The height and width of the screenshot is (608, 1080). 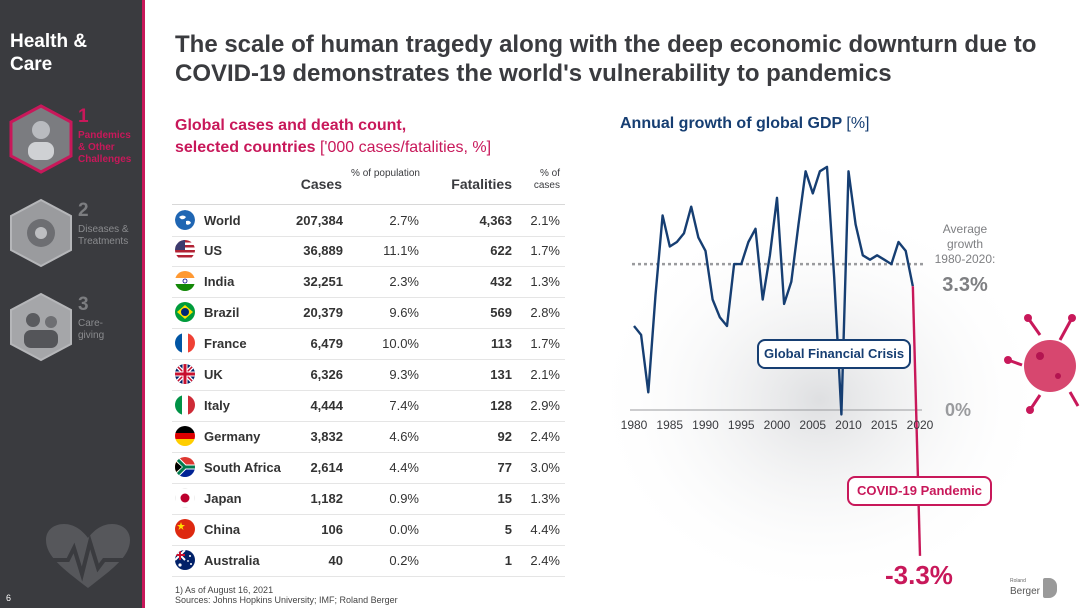 I want to click on table-row: South Africa 2,614 4.4% 77 3.0%, so click(x=368, y=468).